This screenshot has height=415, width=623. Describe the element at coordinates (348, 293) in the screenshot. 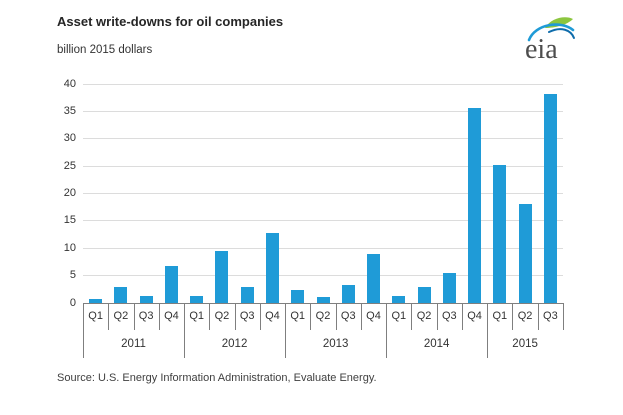

I see `bar-2013-Q3` at that location.